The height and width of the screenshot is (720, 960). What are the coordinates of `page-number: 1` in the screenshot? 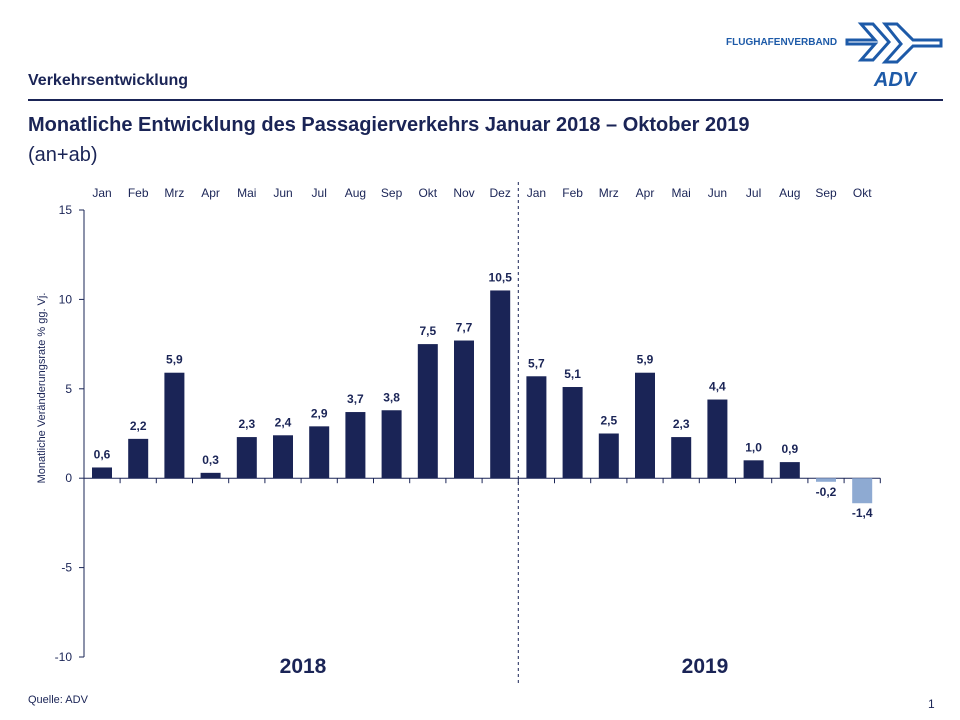 It's located at (931, 704).